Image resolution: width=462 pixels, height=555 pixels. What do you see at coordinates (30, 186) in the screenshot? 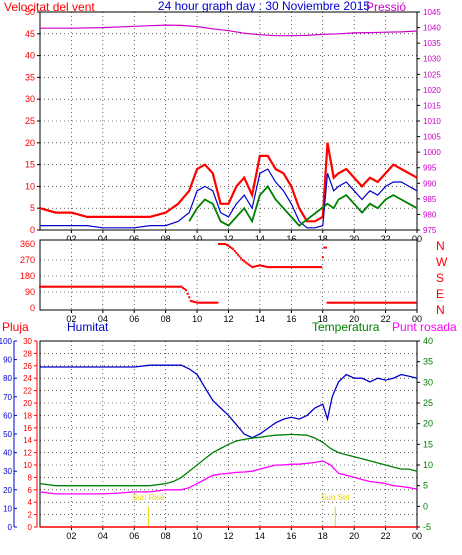
I see `wind-tick-label: 10` at bounding box center [30, 186].